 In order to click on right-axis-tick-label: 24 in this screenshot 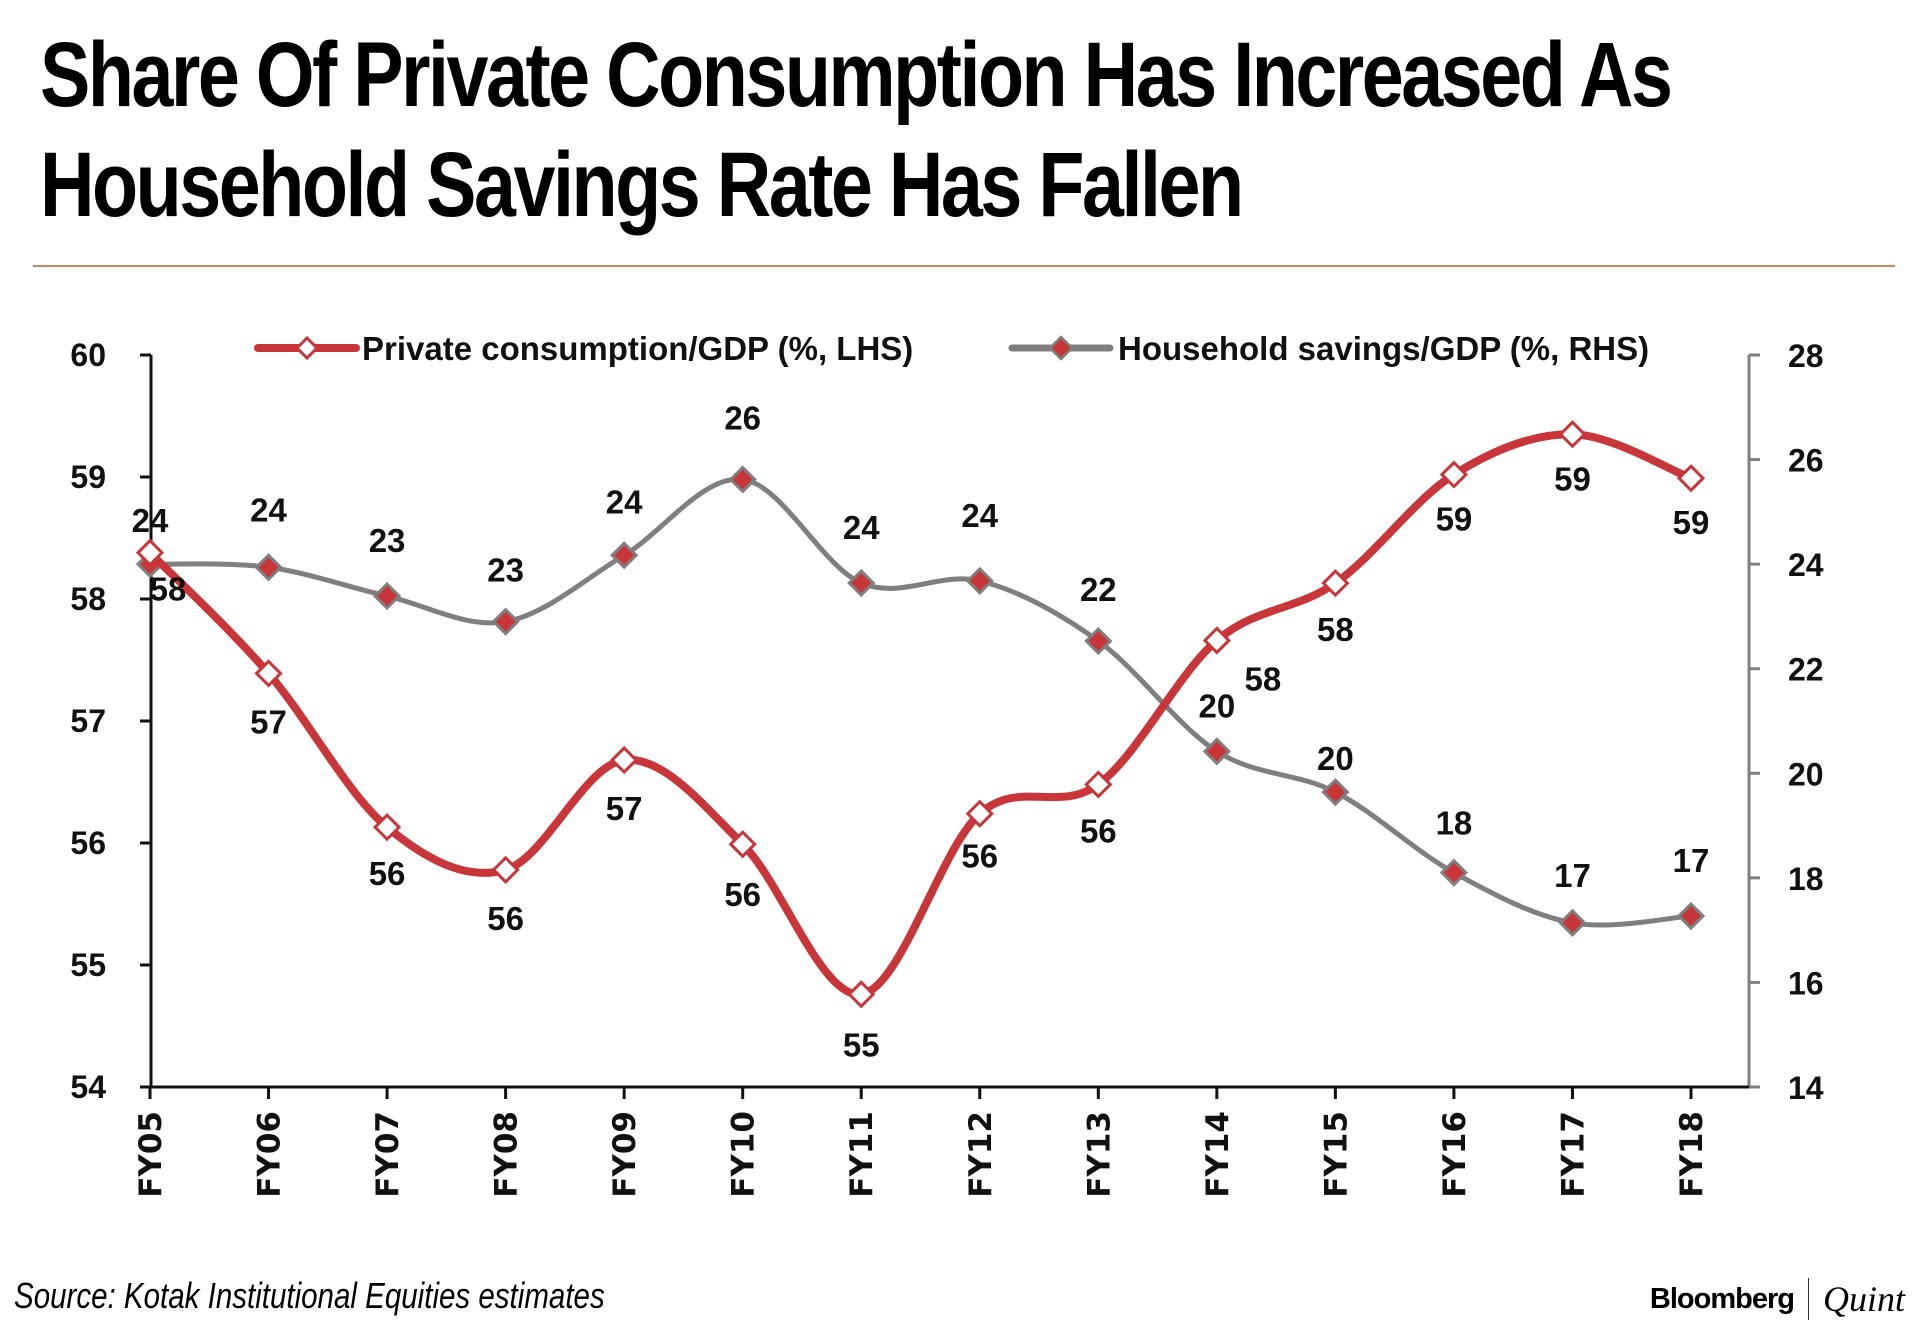, I will do `click(1806, 565)`.